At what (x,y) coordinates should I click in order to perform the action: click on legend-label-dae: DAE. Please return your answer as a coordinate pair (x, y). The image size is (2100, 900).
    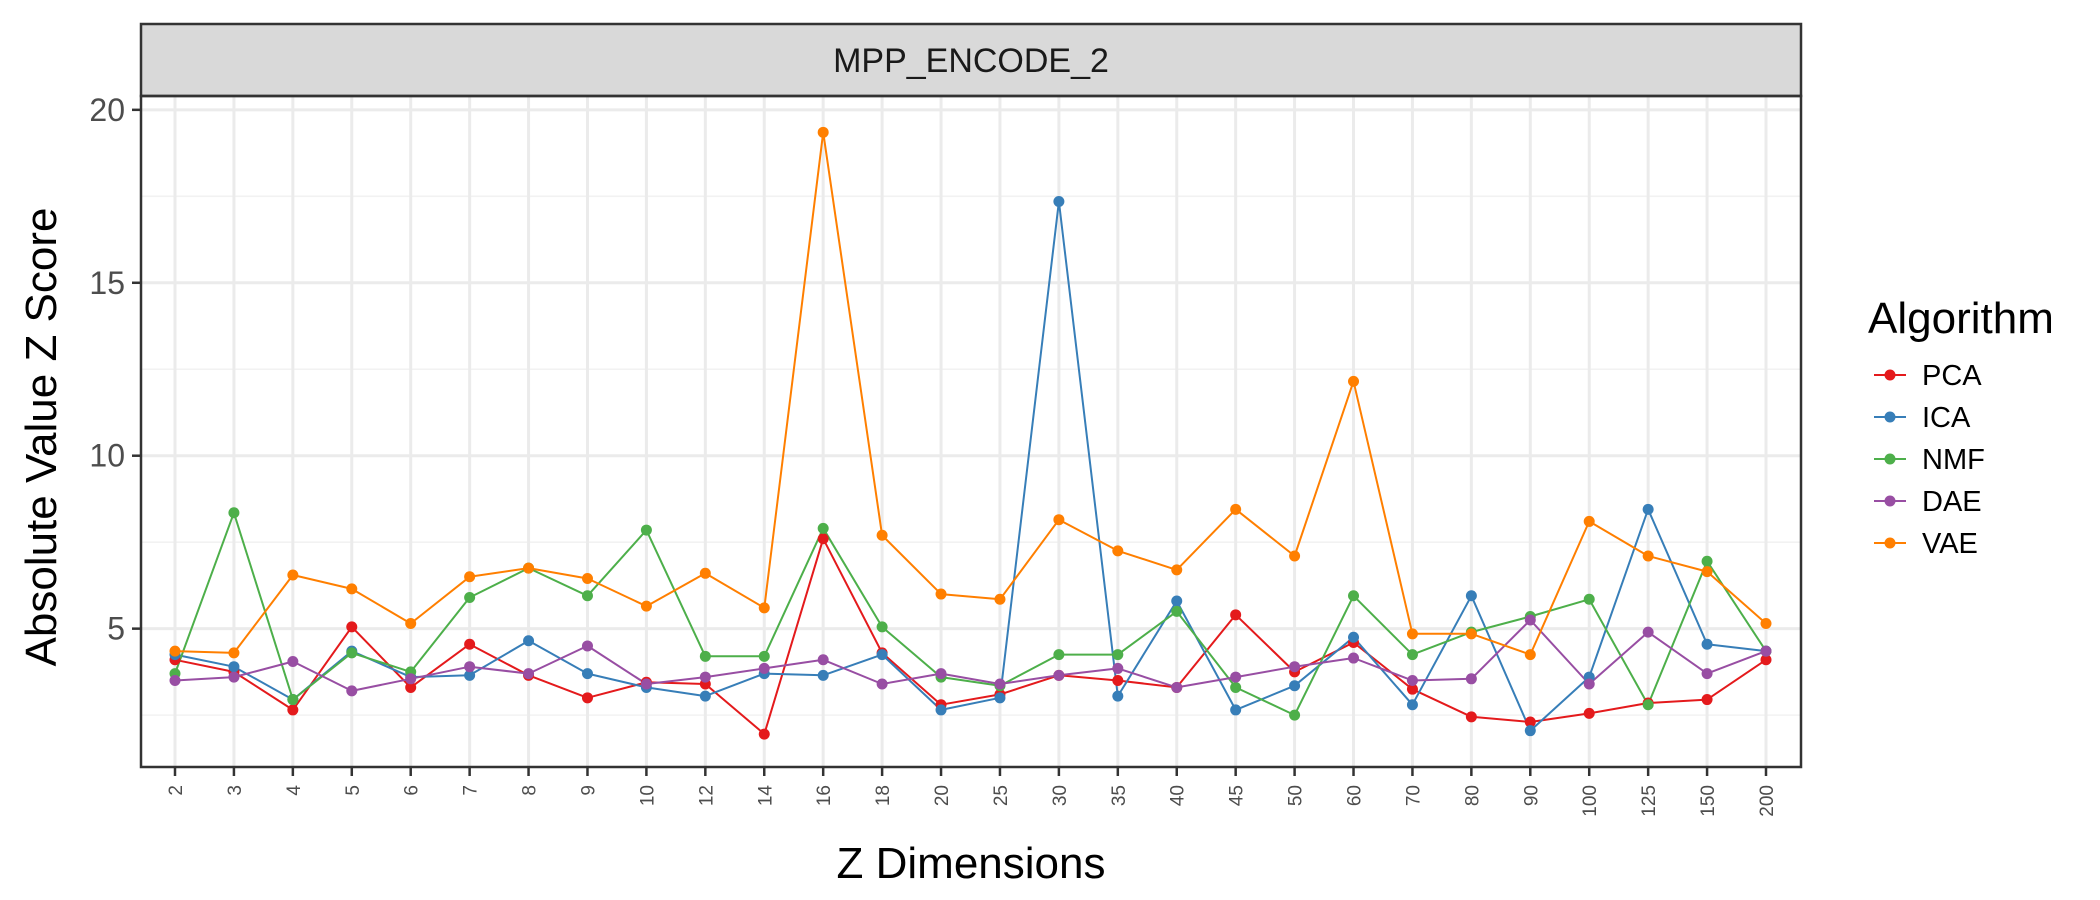
    Looking at the image, I should click on (1952, 502).